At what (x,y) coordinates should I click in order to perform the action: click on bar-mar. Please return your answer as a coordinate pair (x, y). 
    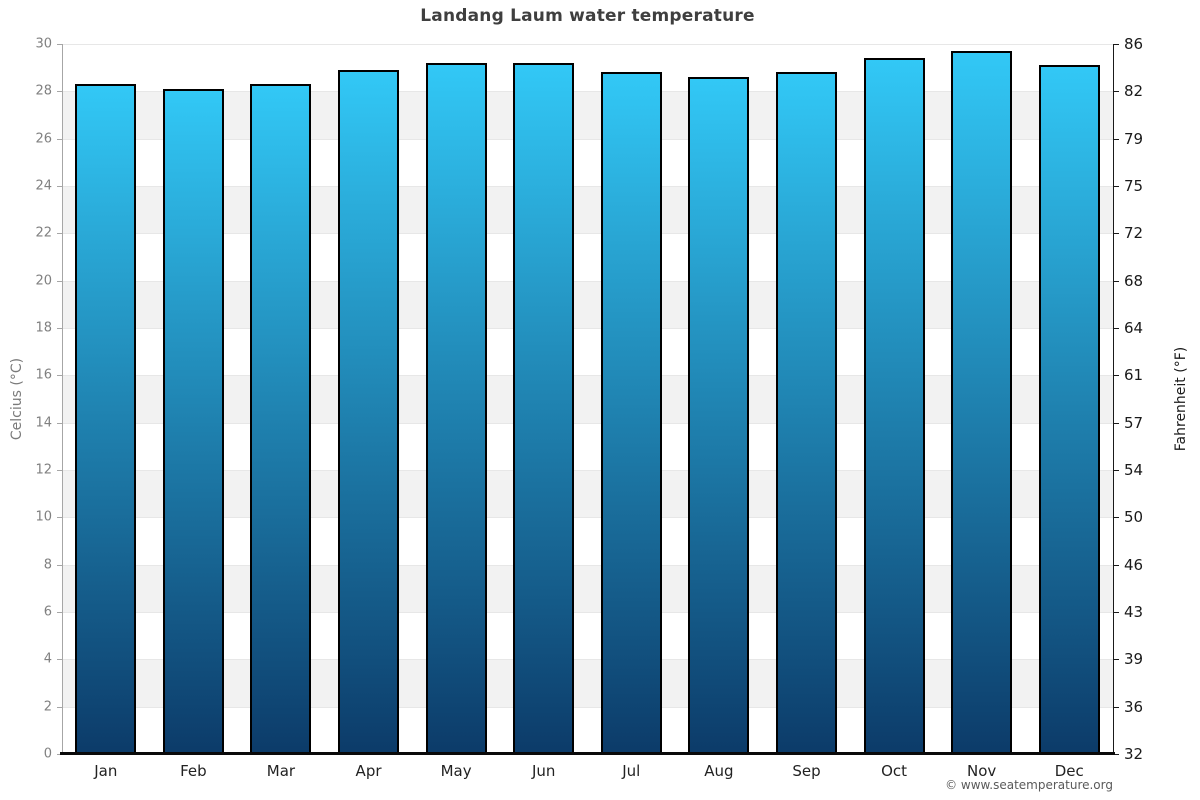
    Looking at the image, I should click on (281, 419).